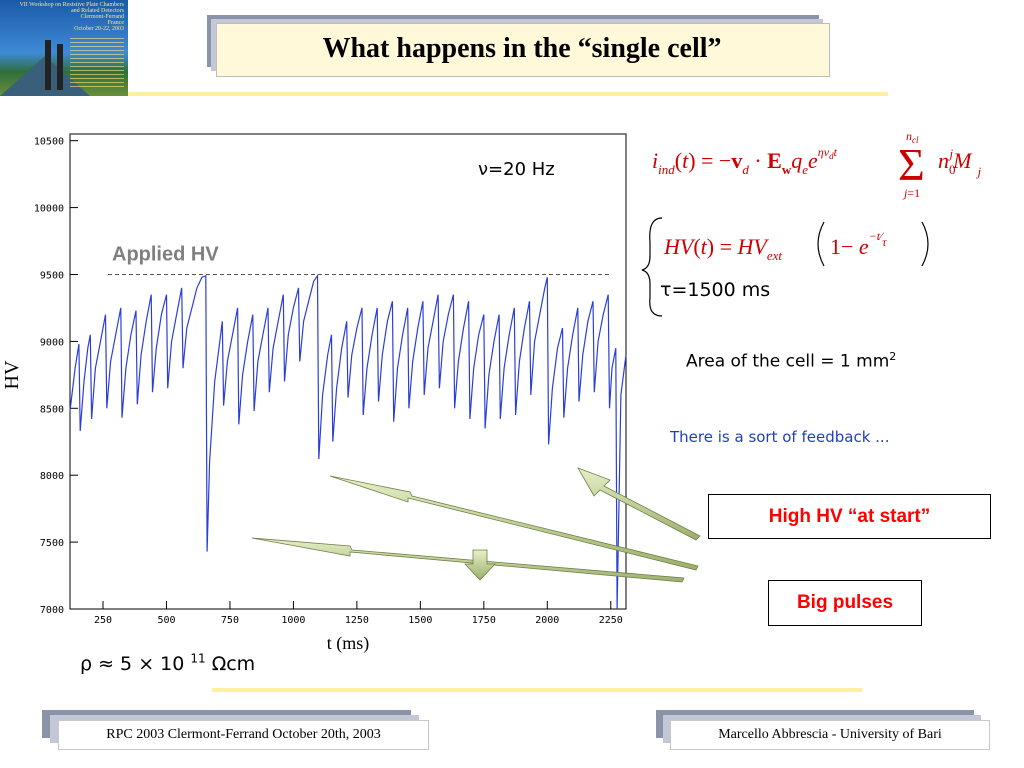  Describe the element at coordinates (52, 409) in the screenshot. I see `y-tick-label: 8500` at that location.